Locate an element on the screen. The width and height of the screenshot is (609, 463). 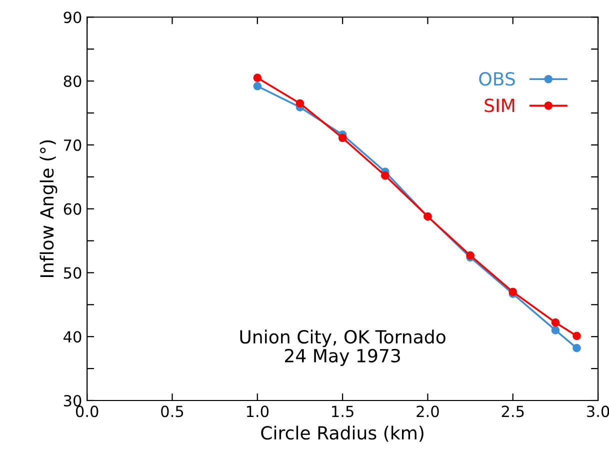
y-tick-label: 90 is located at coordinates (73, 18).